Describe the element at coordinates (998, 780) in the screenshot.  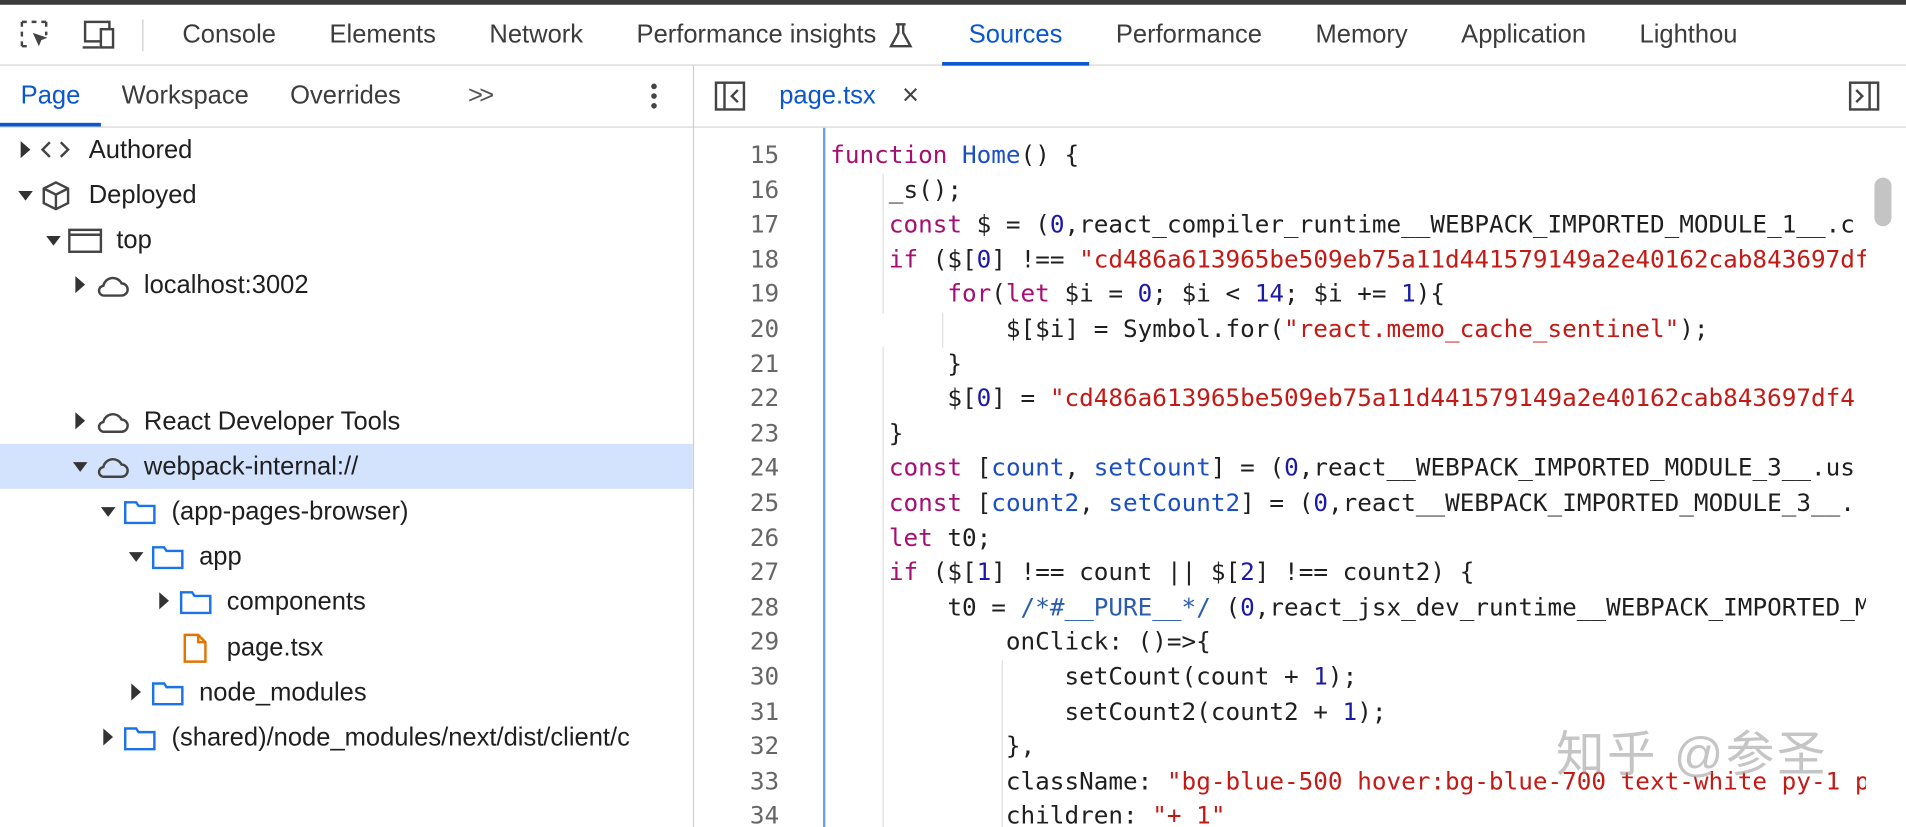
I see `code-token: className:` at that location.